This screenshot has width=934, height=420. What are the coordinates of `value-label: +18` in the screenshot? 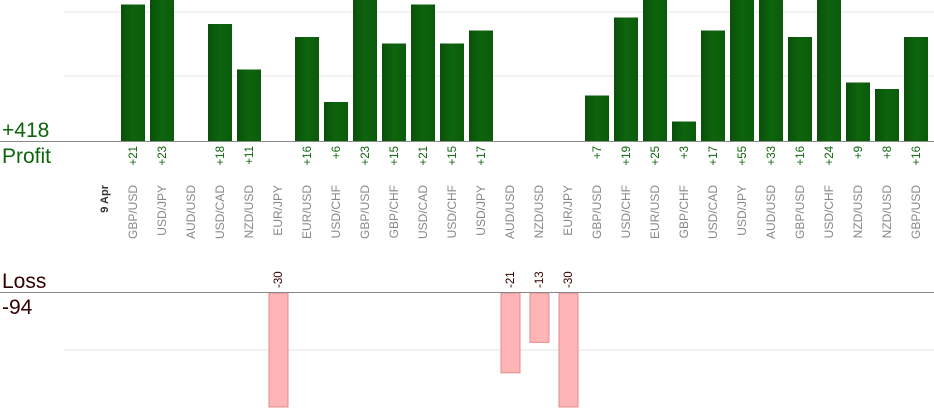 It's located at (221, 156).